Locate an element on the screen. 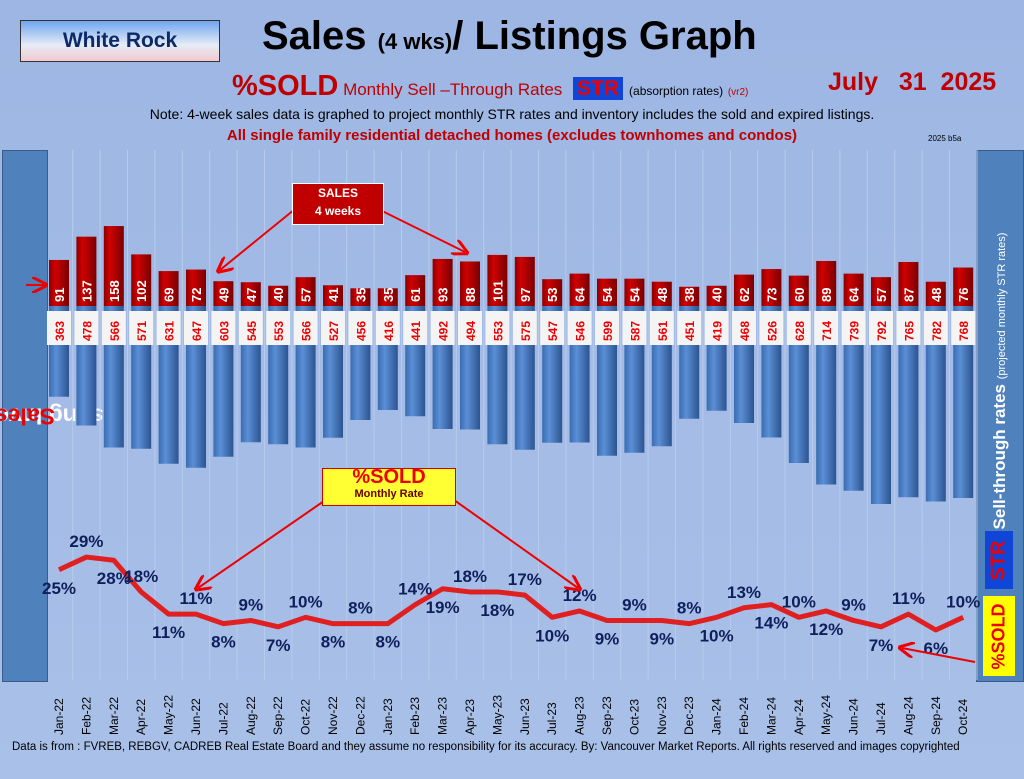 This screenshot has height=779, width=1024. x-tick-label: Jun-22 is located at coordinates (196, 716).